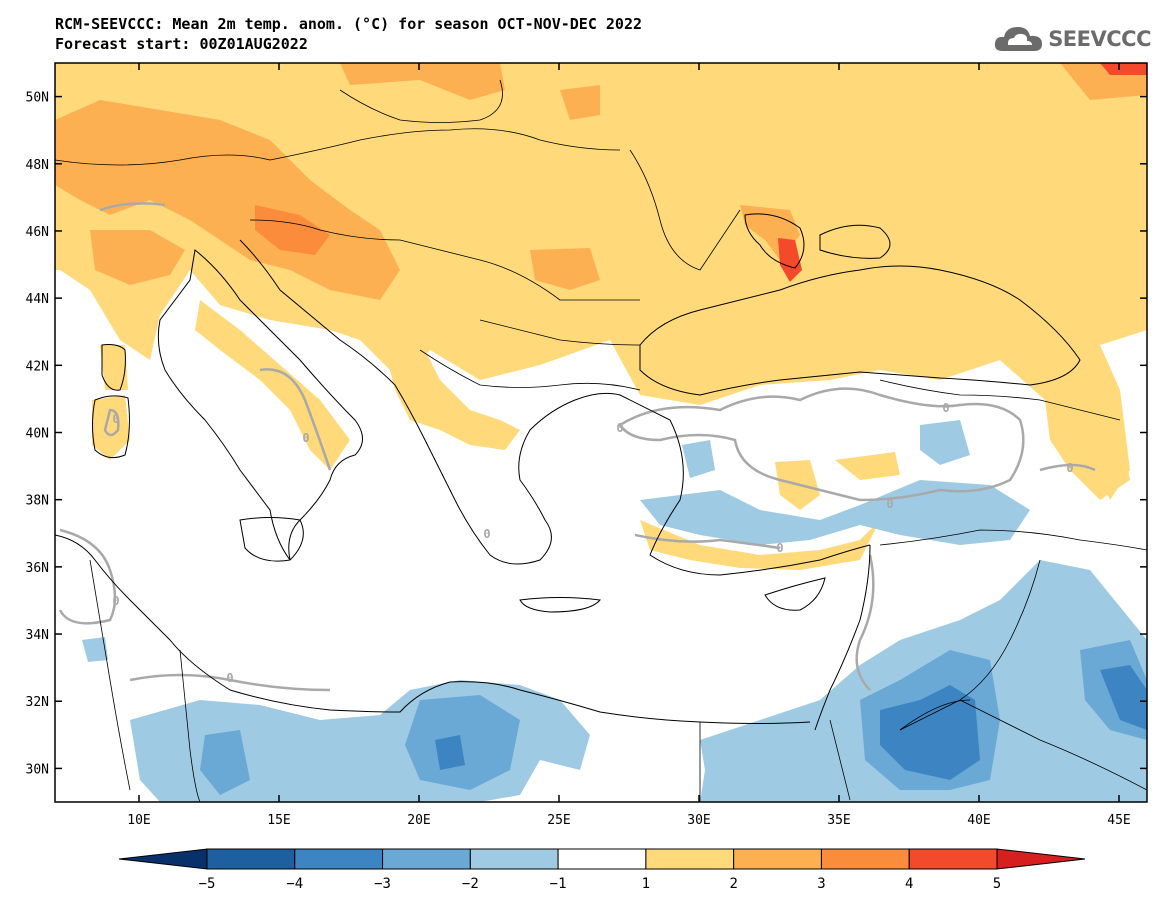  What do you see at coordinates (486, 534) in the screenshot?
I see `contour-label-10: 0` at bounding box center [486, 534].